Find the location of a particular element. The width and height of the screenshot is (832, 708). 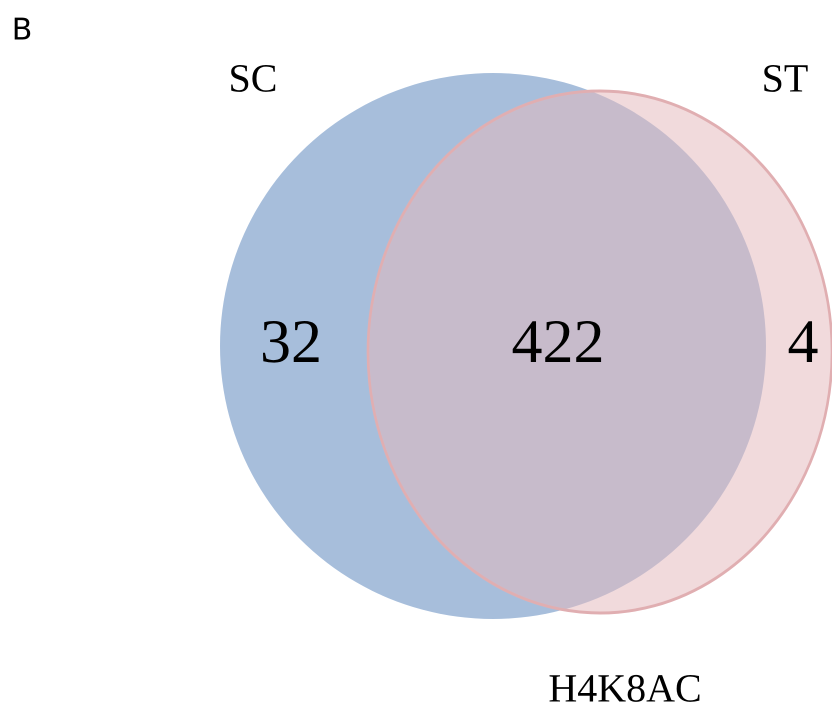

data-label: 4 is located at coordinates (803, 342).